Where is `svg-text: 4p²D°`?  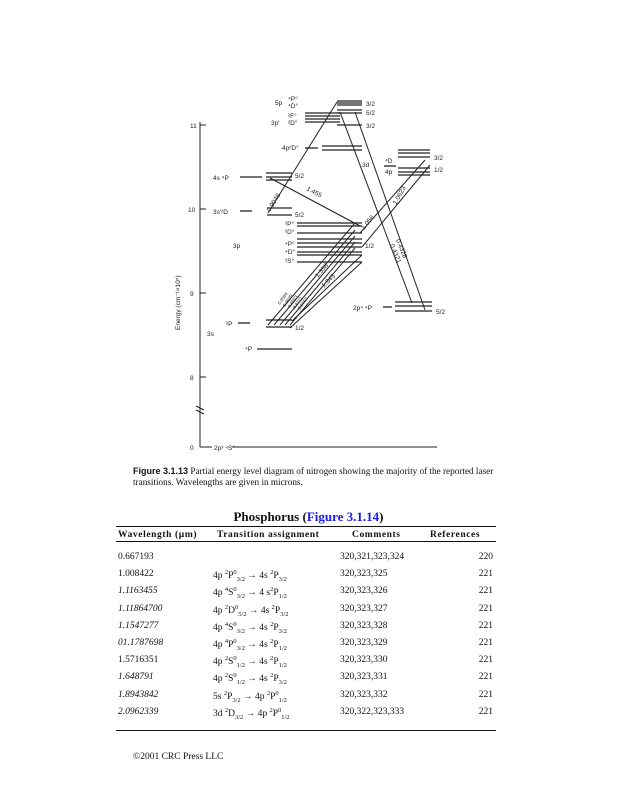
svg-text: 4p²D° is located at coordinates (290, 148).